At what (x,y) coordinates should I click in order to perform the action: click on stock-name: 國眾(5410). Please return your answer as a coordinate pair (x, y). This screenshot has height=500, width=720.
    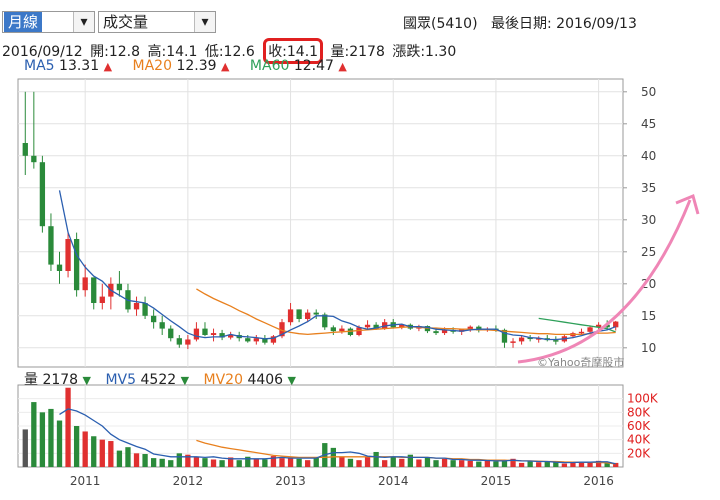
    Looking at the image, I should click on (440, 24).